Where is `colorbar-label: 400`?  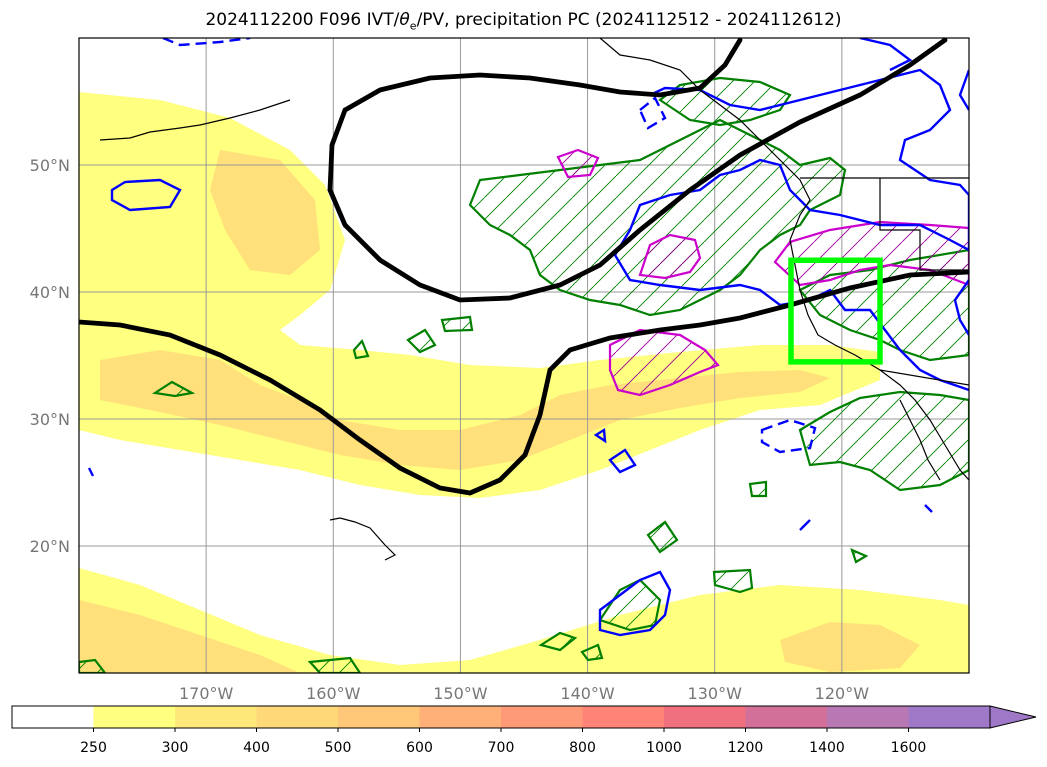 colorbar-label: 400 is located at coordinates (256, 748).